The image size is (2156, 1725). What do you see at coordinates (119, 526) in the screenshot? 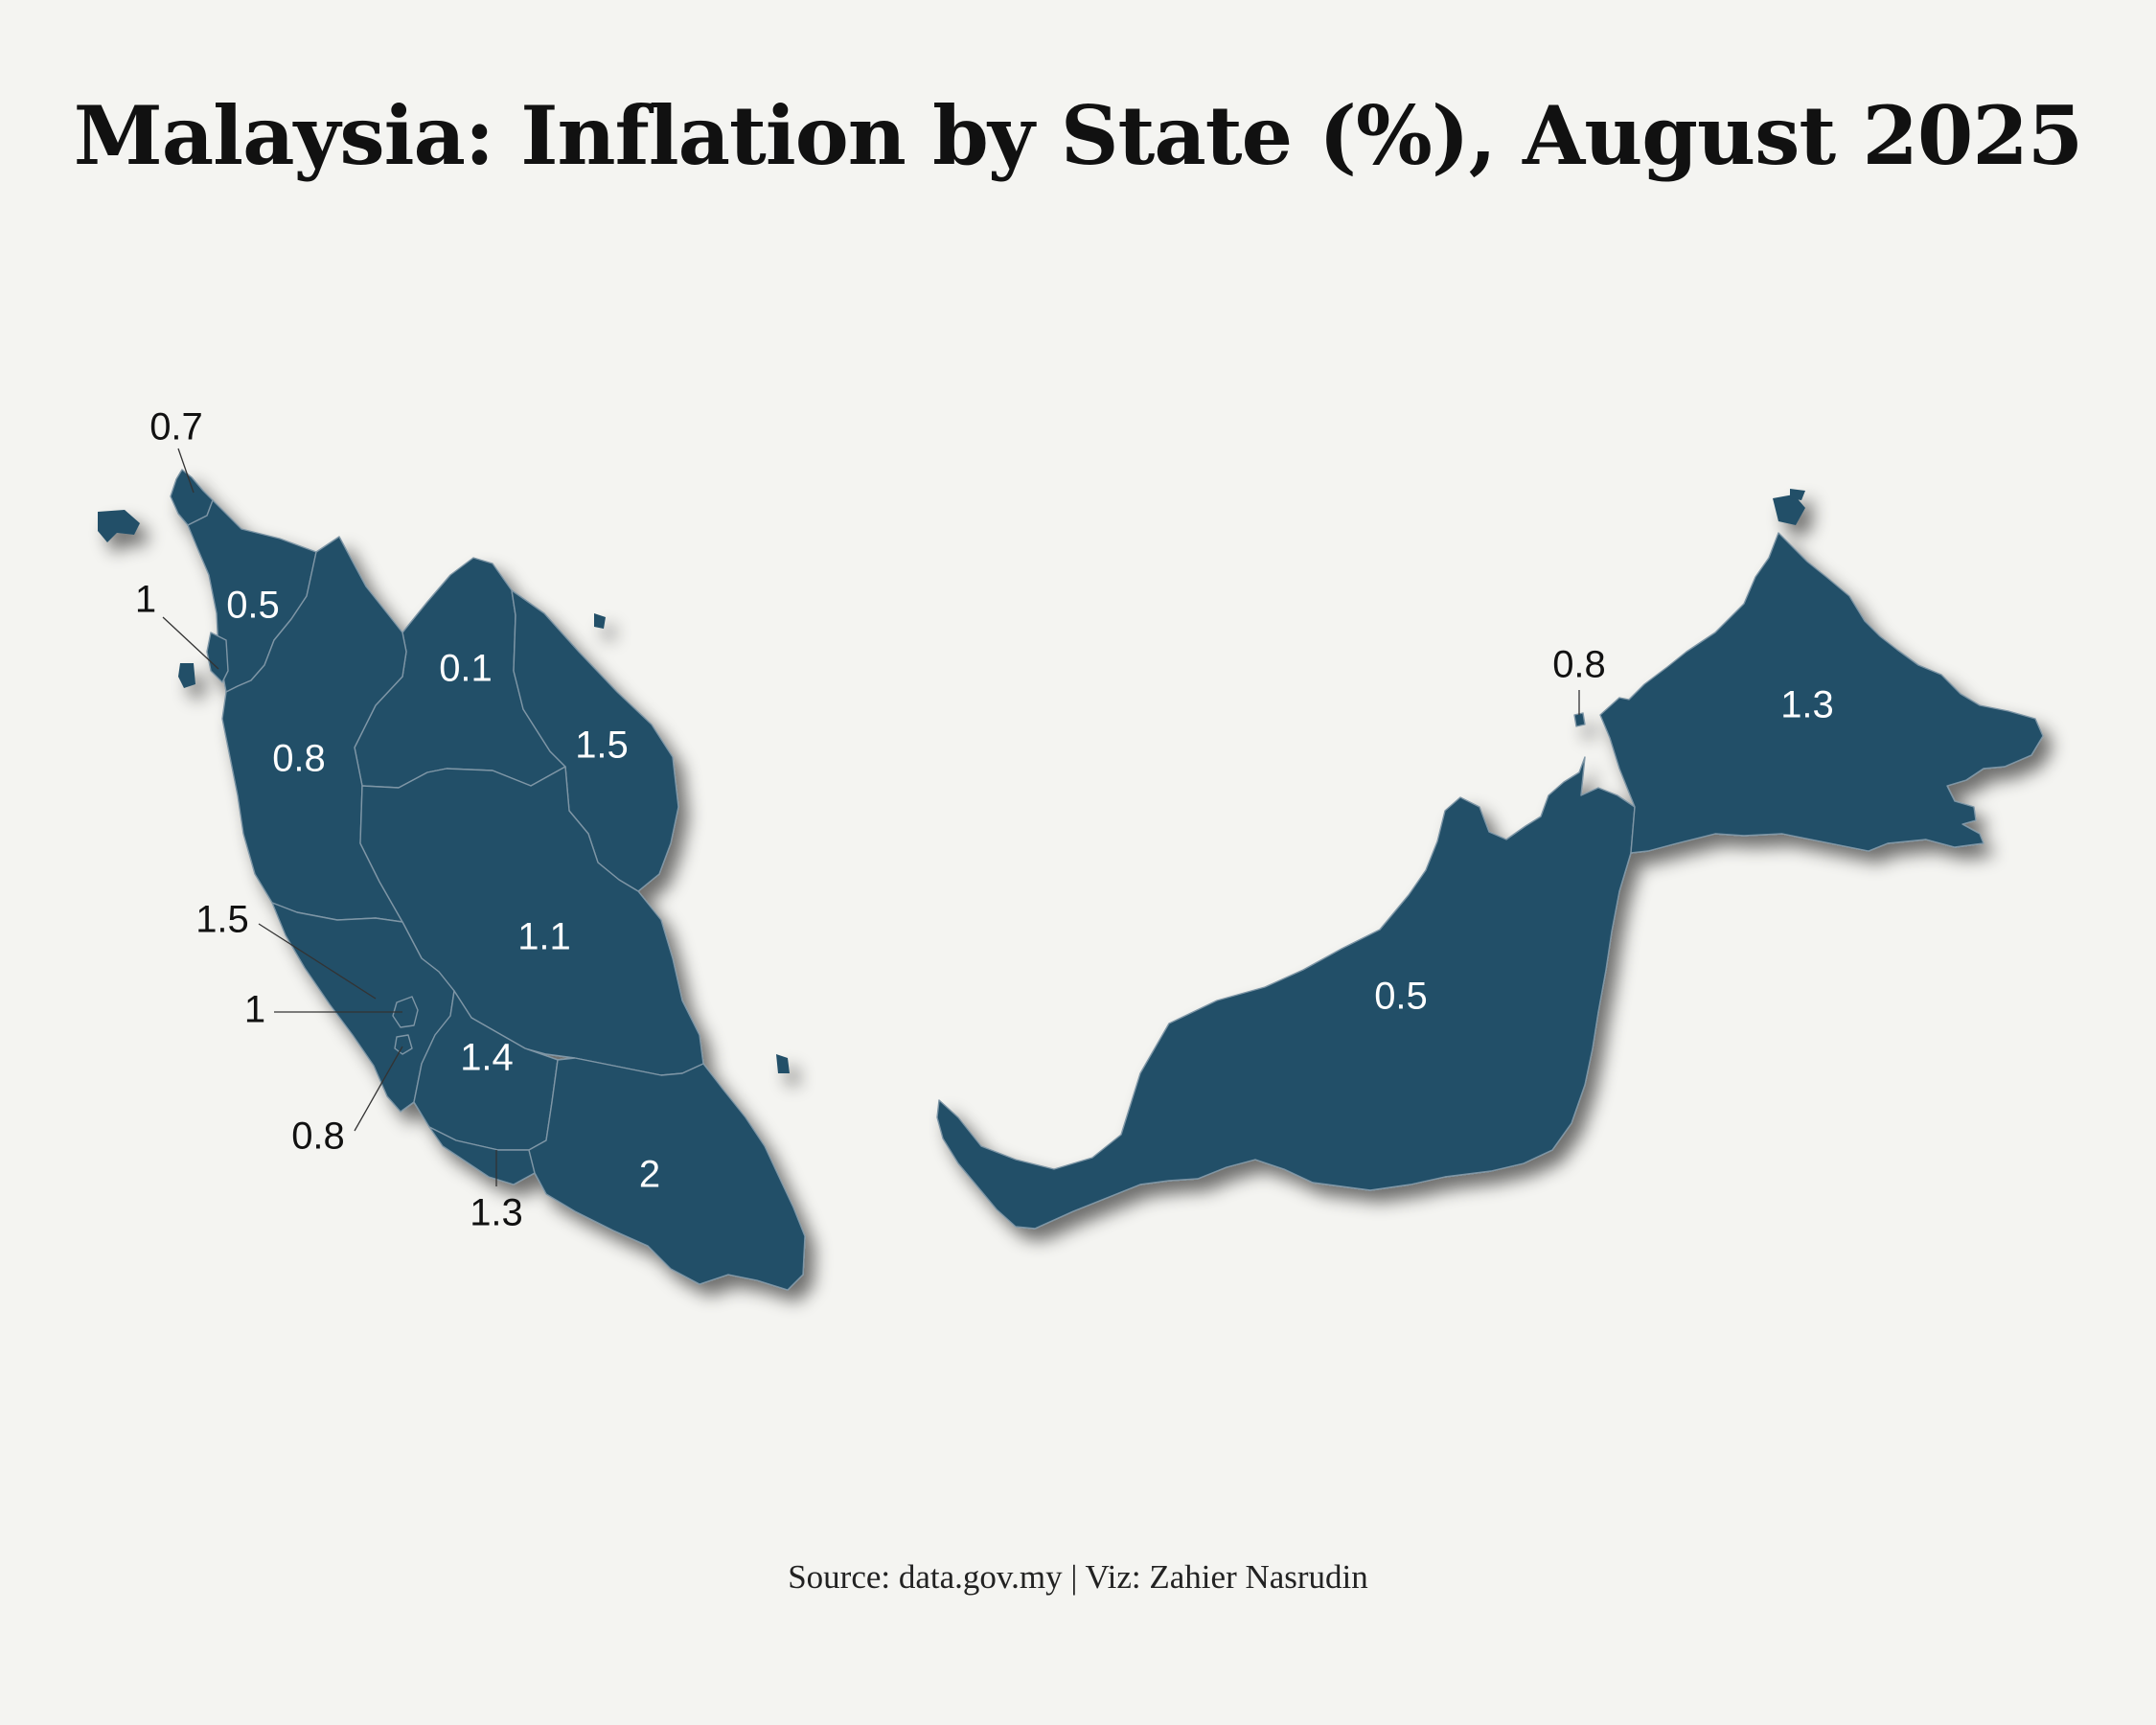
I see `island-langkawi` at bounding box center [119, 526].